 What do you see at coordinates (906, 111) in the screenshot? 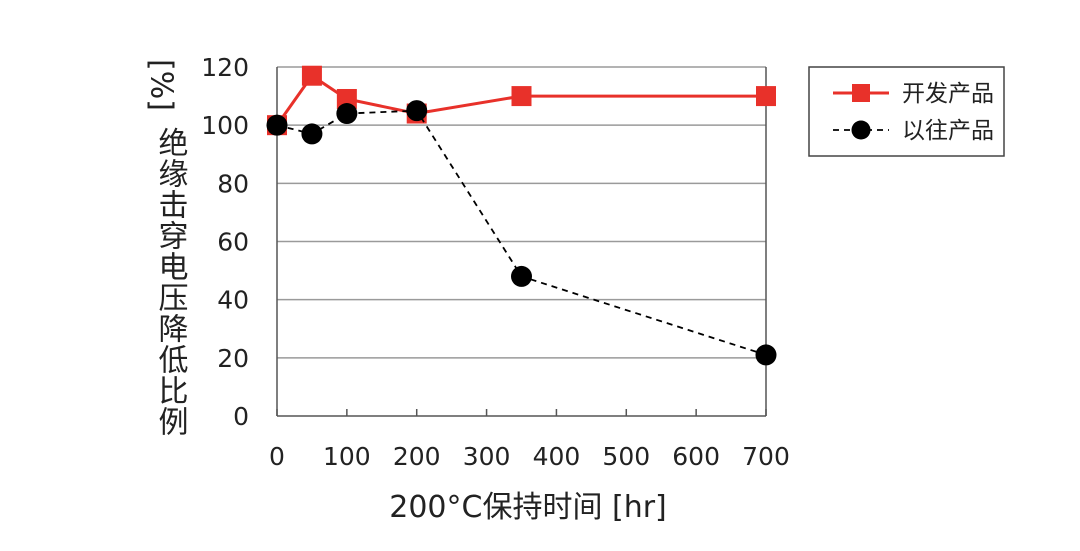
I see `legend-box` at bounding box center [906, 111].